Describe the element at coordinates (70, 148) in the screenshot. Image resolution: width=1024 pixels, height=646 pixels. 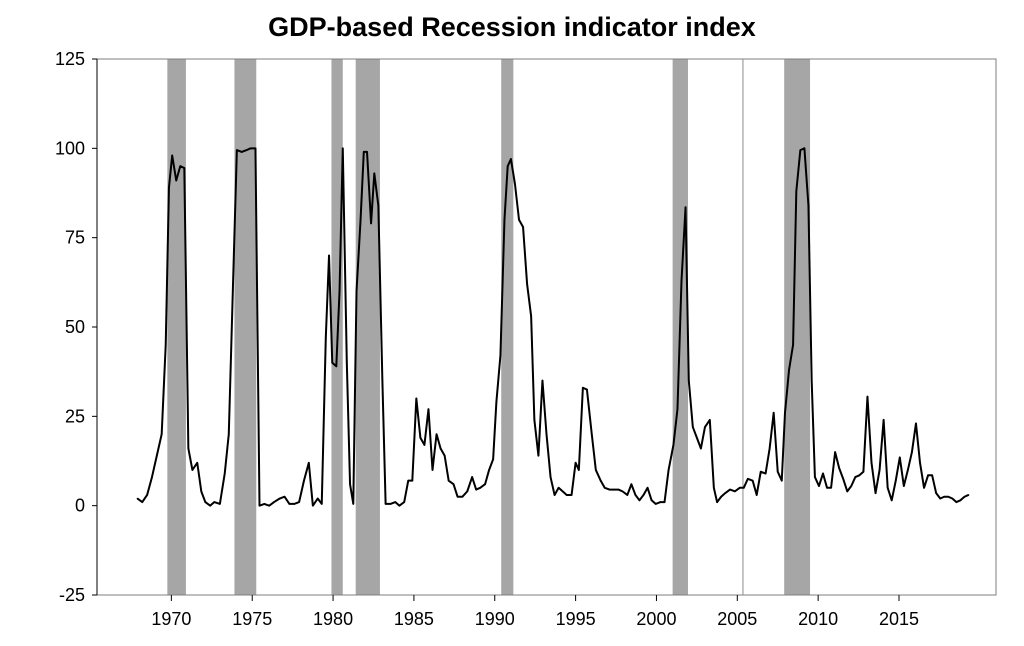
I see `y-tick-label: 100` at that location.